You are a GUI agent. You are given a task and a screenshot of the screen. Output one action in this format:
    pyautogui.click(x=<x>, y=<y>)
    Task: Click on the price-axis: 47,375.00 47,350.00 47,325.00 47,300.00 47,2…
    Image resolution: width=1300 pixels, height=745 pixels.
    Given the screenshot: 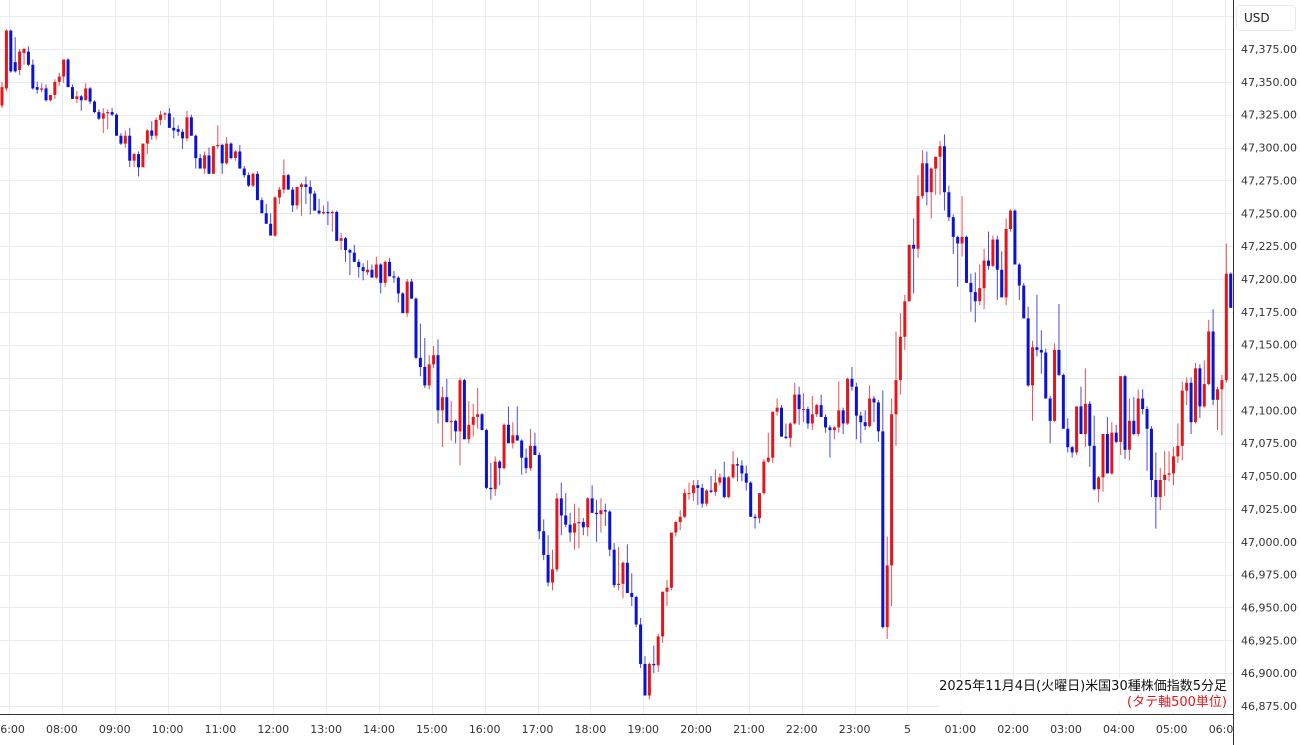 What is the action you would take?
    pyautogui.click(x=1269, y=378)
    